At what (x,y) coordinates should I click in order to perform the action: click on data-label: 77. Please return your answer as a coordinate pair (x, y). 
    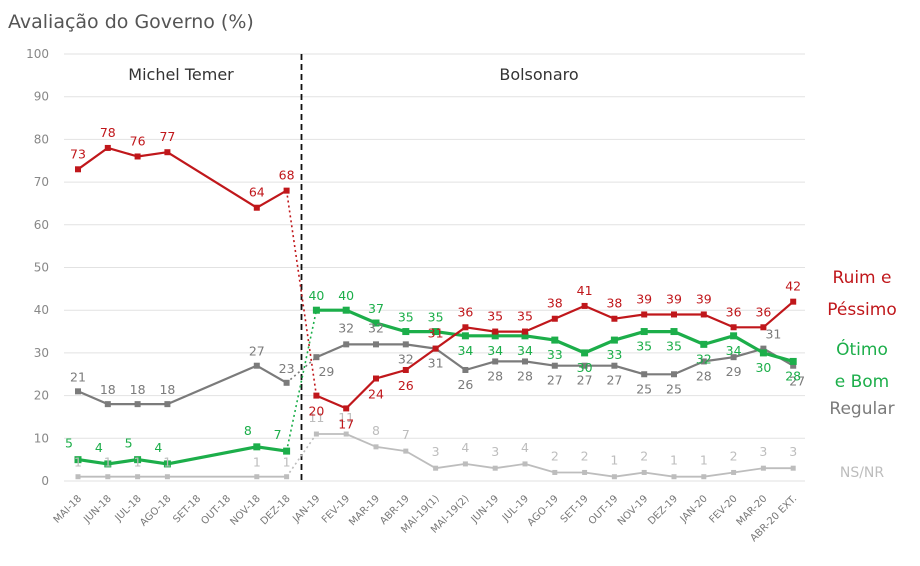
    Looking at the image, I should click on (167, 136).